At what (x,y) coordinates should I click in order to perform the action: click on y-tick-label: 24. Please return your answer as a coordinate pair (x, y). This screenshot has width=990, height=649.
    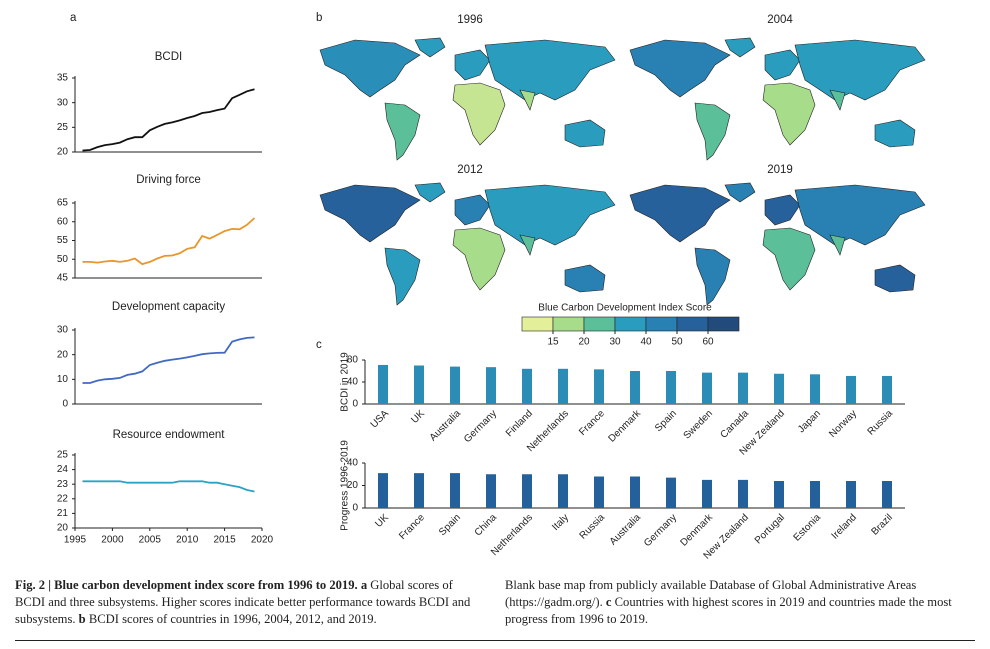
    Looking at the image, I should click on (63, 469).